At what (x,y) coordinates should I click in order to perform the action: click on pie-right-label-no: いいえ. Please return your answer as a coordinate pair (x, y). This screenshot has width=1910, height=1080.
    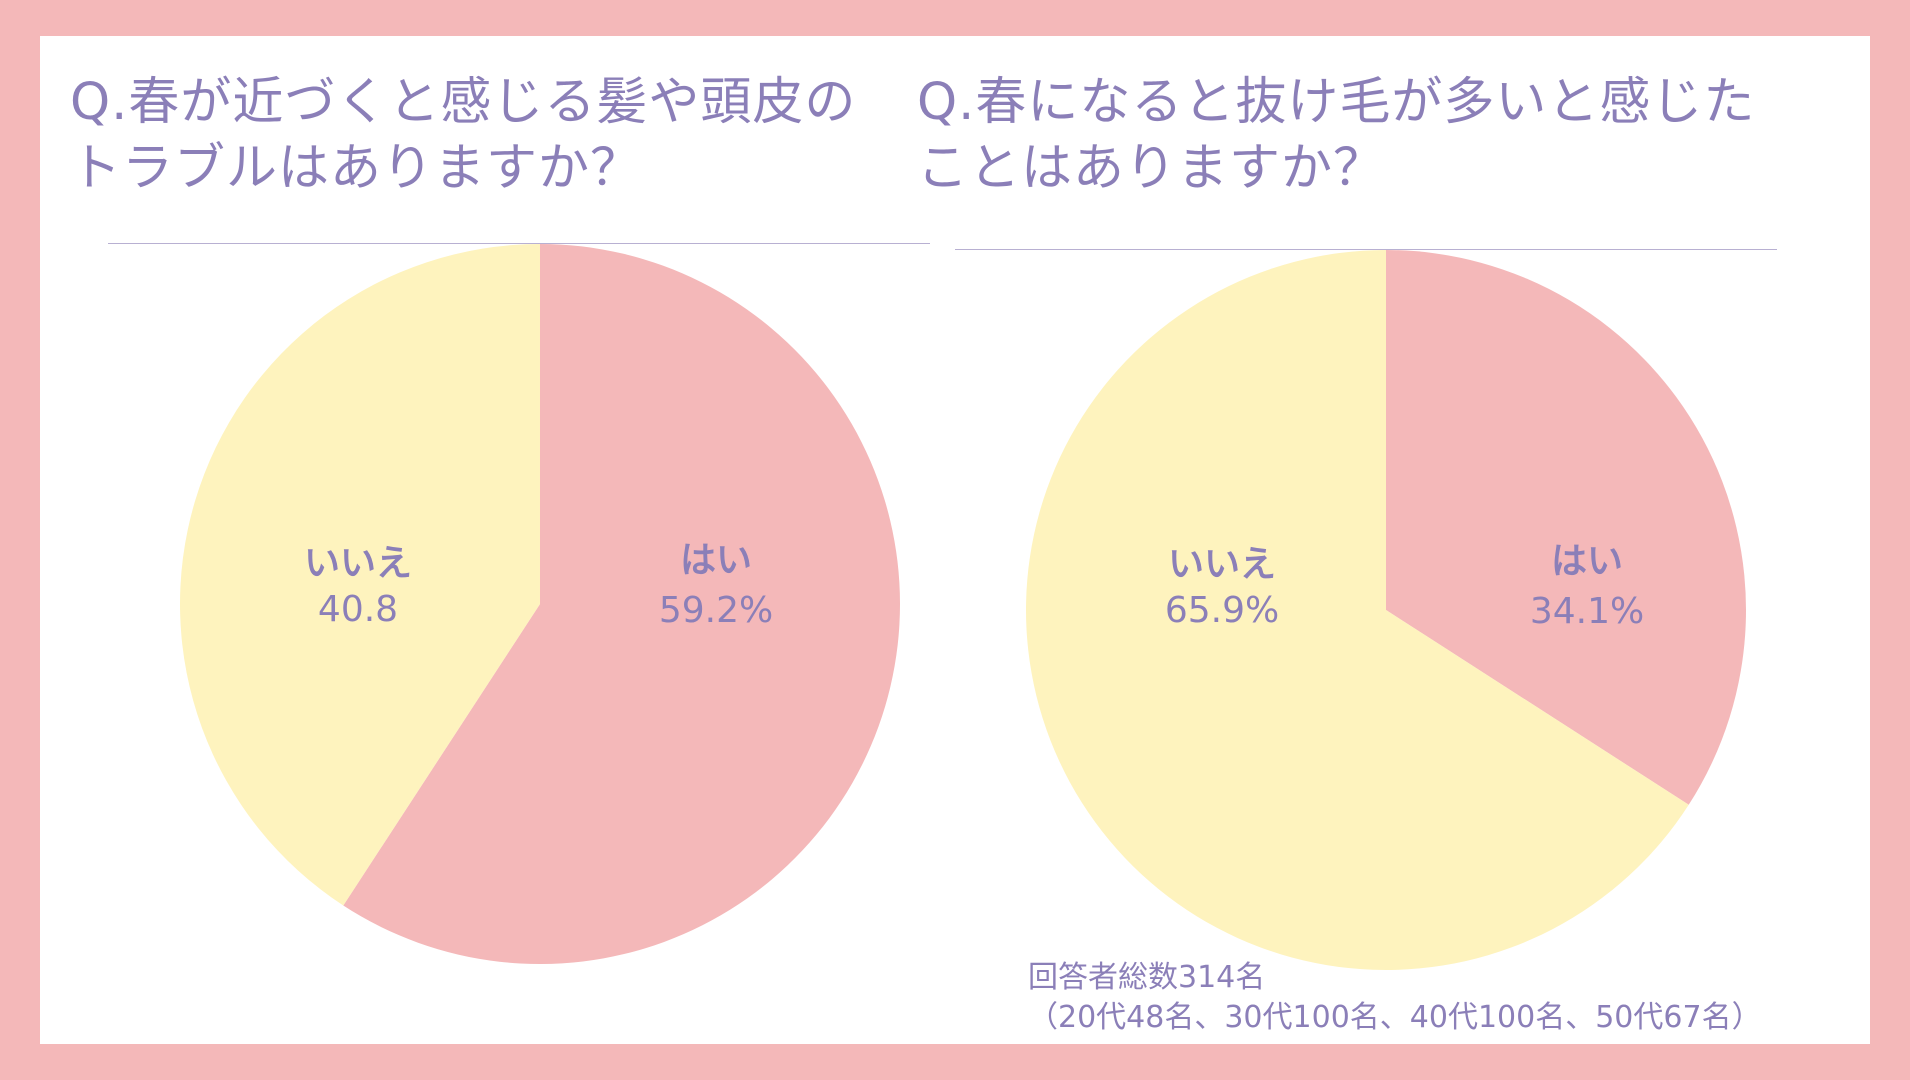
    Looking at the image, I should click on (1222, 564).